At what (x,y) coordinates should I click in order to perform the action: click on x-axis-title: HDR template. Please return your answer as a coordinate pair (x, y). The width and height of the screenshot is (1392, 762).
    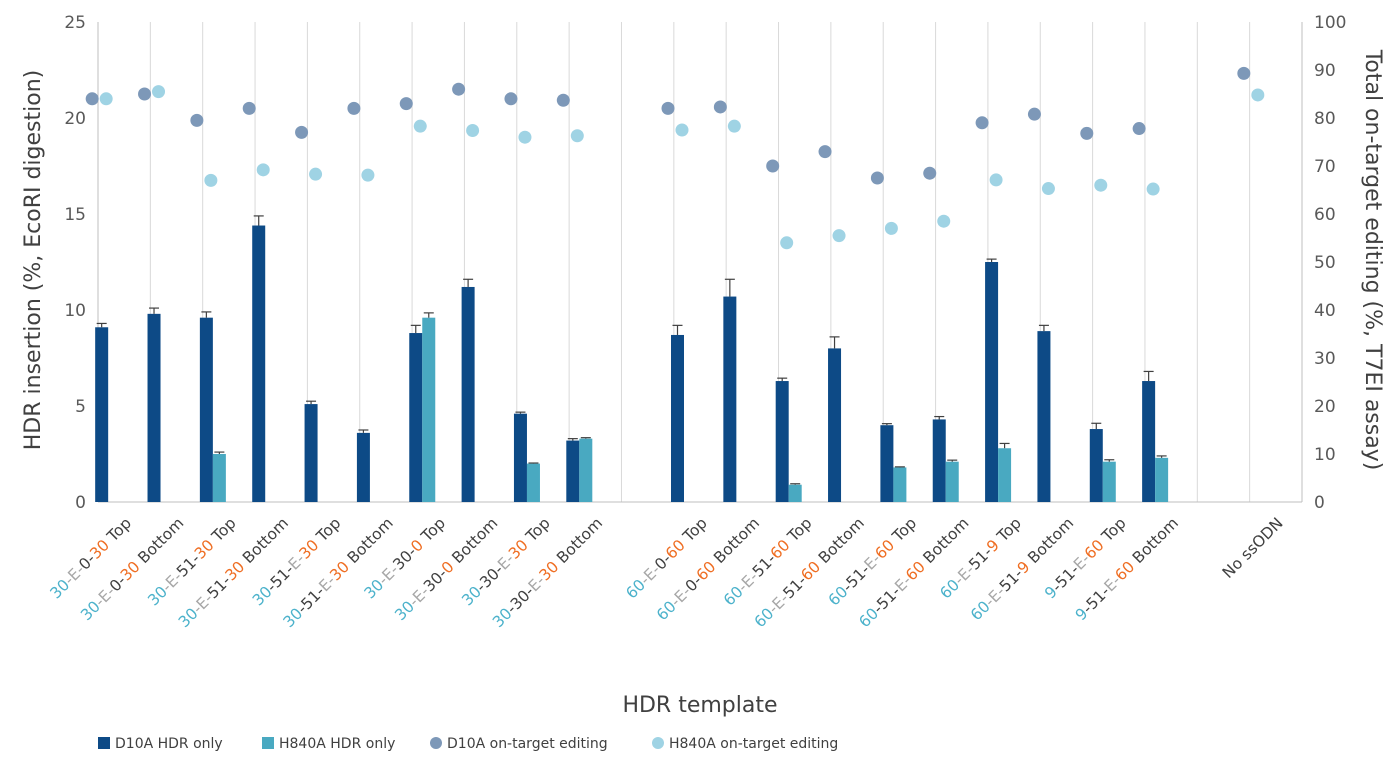
    Looking at the image, I should click on (699, 705).